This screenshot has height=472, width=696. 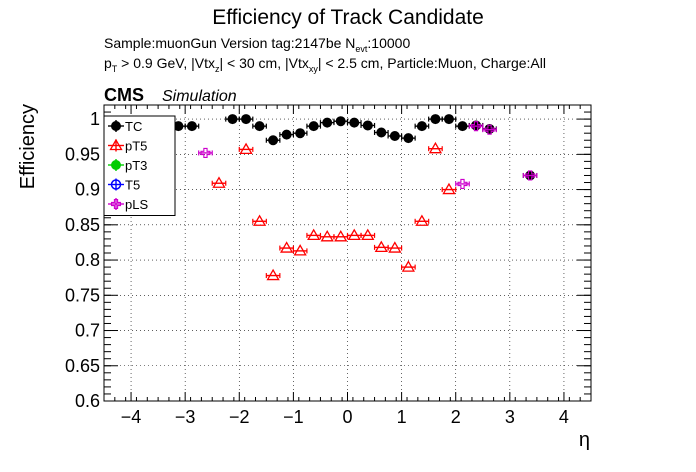 What do you see at coordinates (217, 69) in the screenshot?
I see `cut-vtxz-subscript: z` at bounding box center [217, 69].